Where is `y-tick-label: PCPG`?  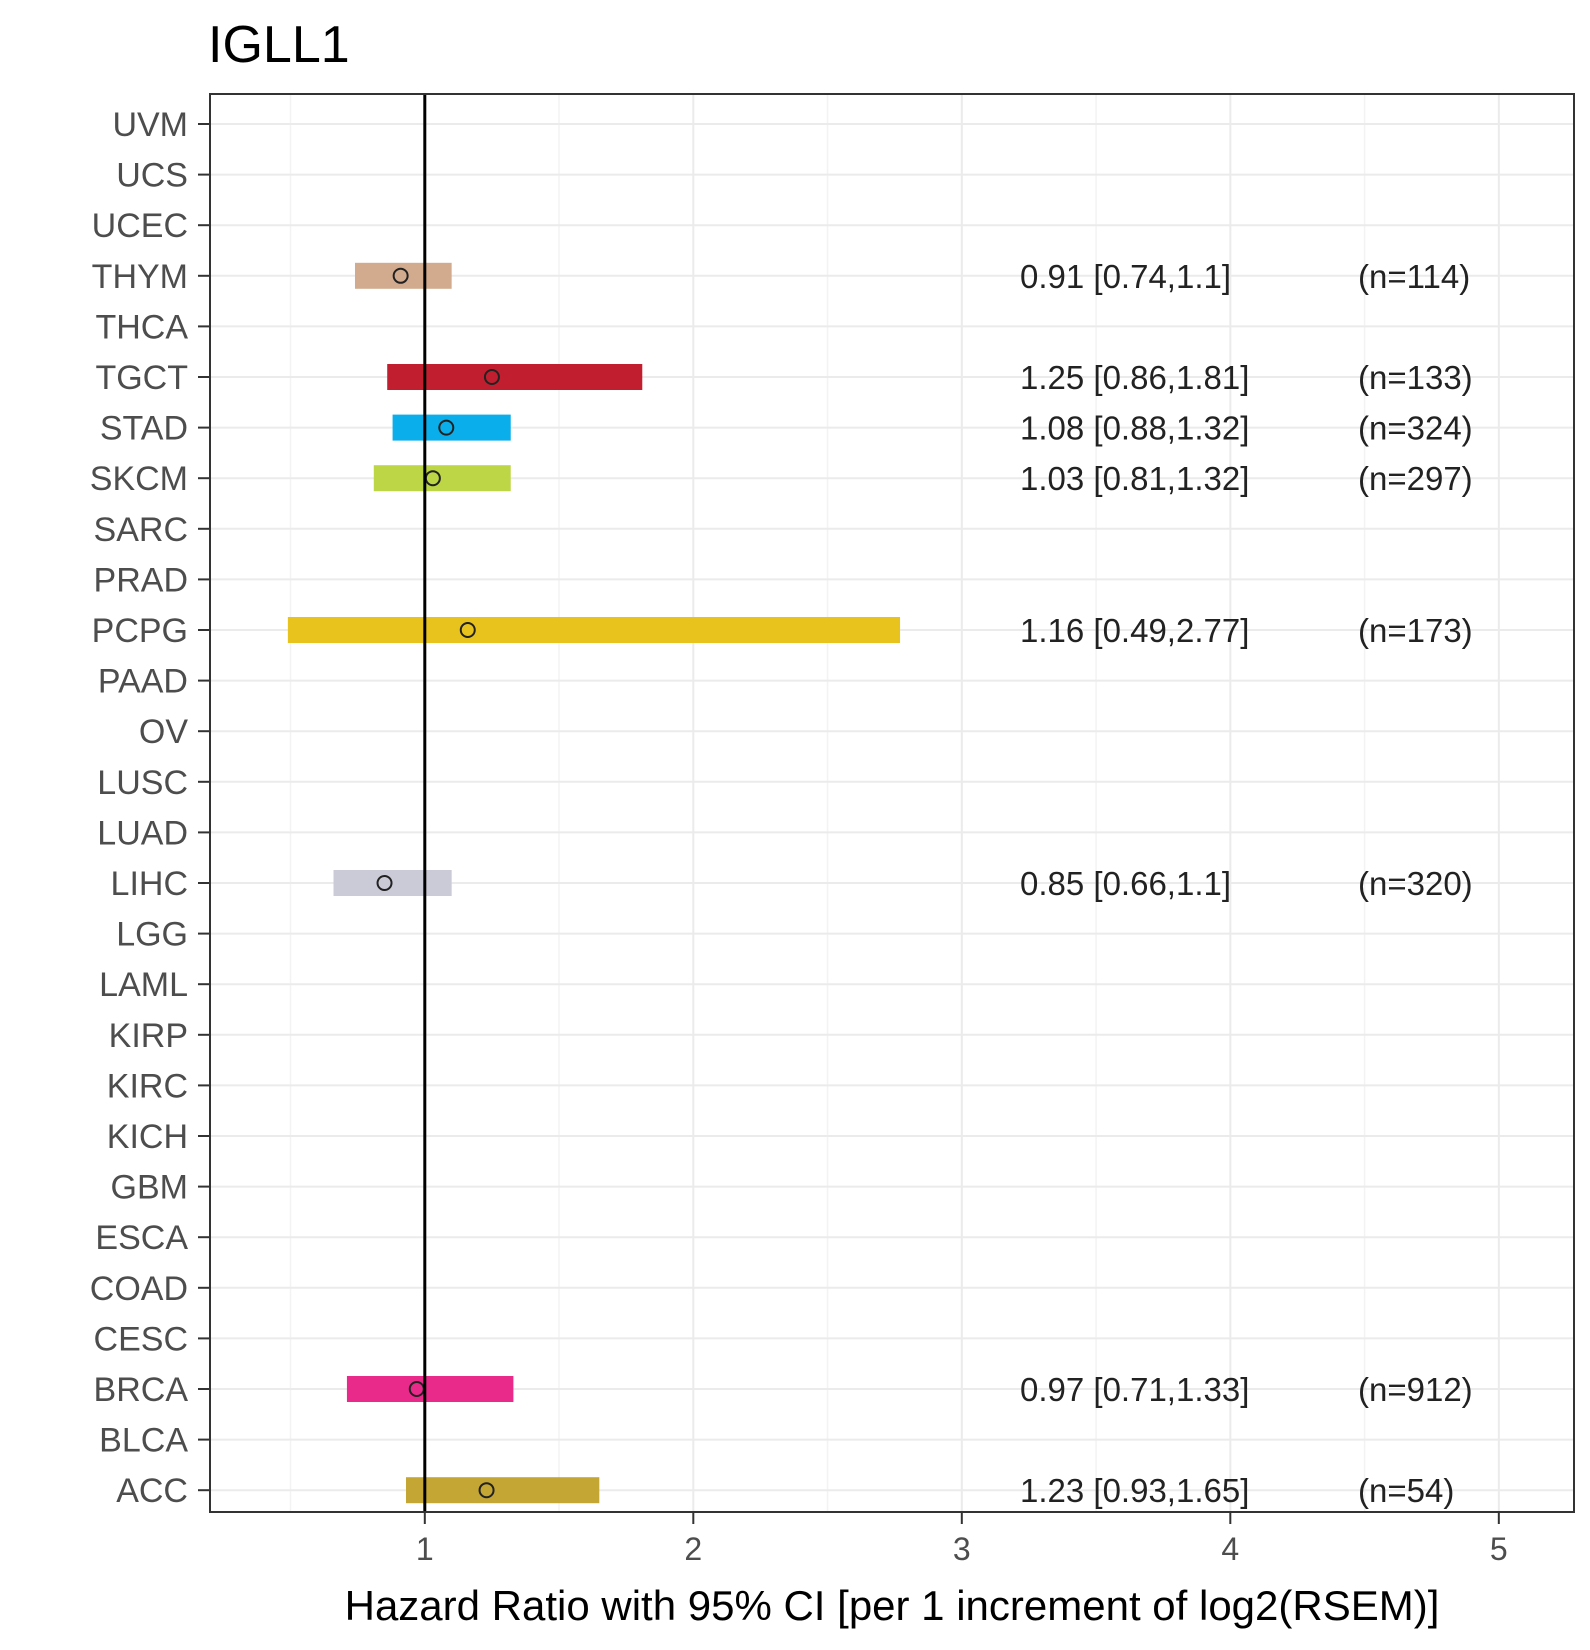
y-tick-label: PCPG is located at coordinates (140, 631).